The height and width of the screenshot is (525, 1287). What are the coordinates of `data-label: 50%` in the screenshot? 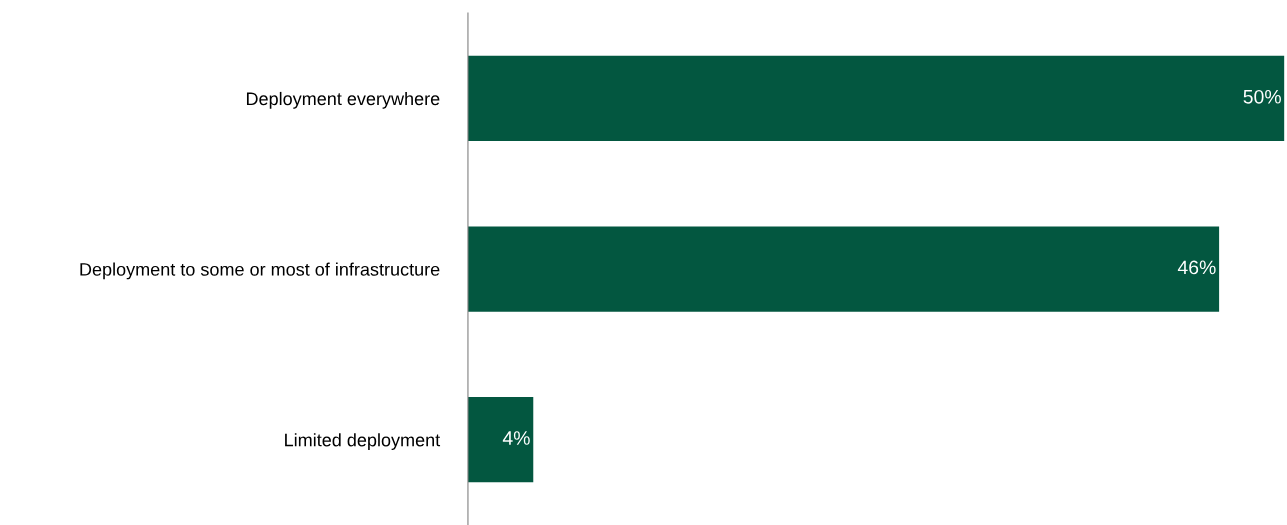 It's located at (1262, 96).